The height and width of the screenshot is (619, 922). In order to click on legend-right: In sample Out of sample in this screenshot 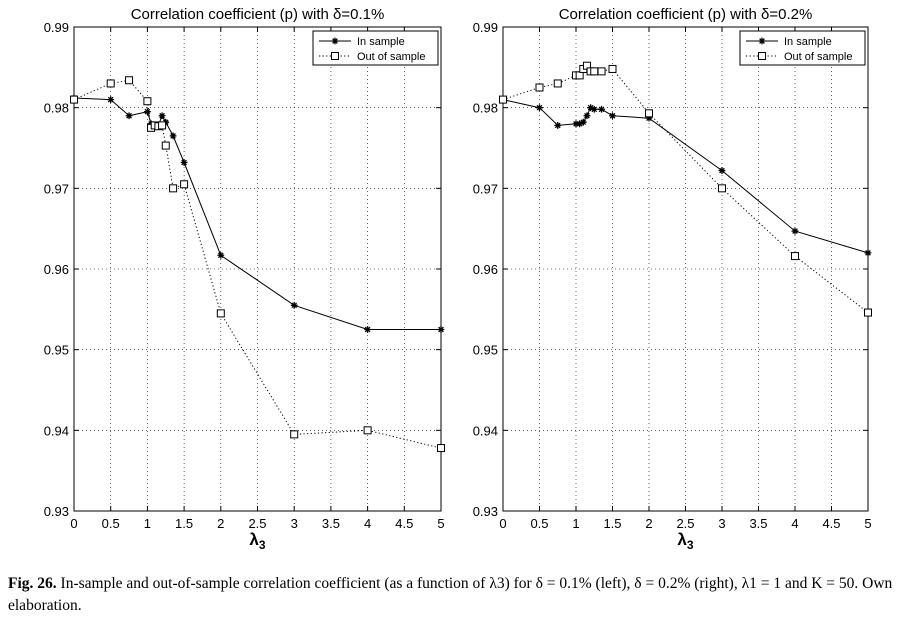, I will do `click(802, 48)`.